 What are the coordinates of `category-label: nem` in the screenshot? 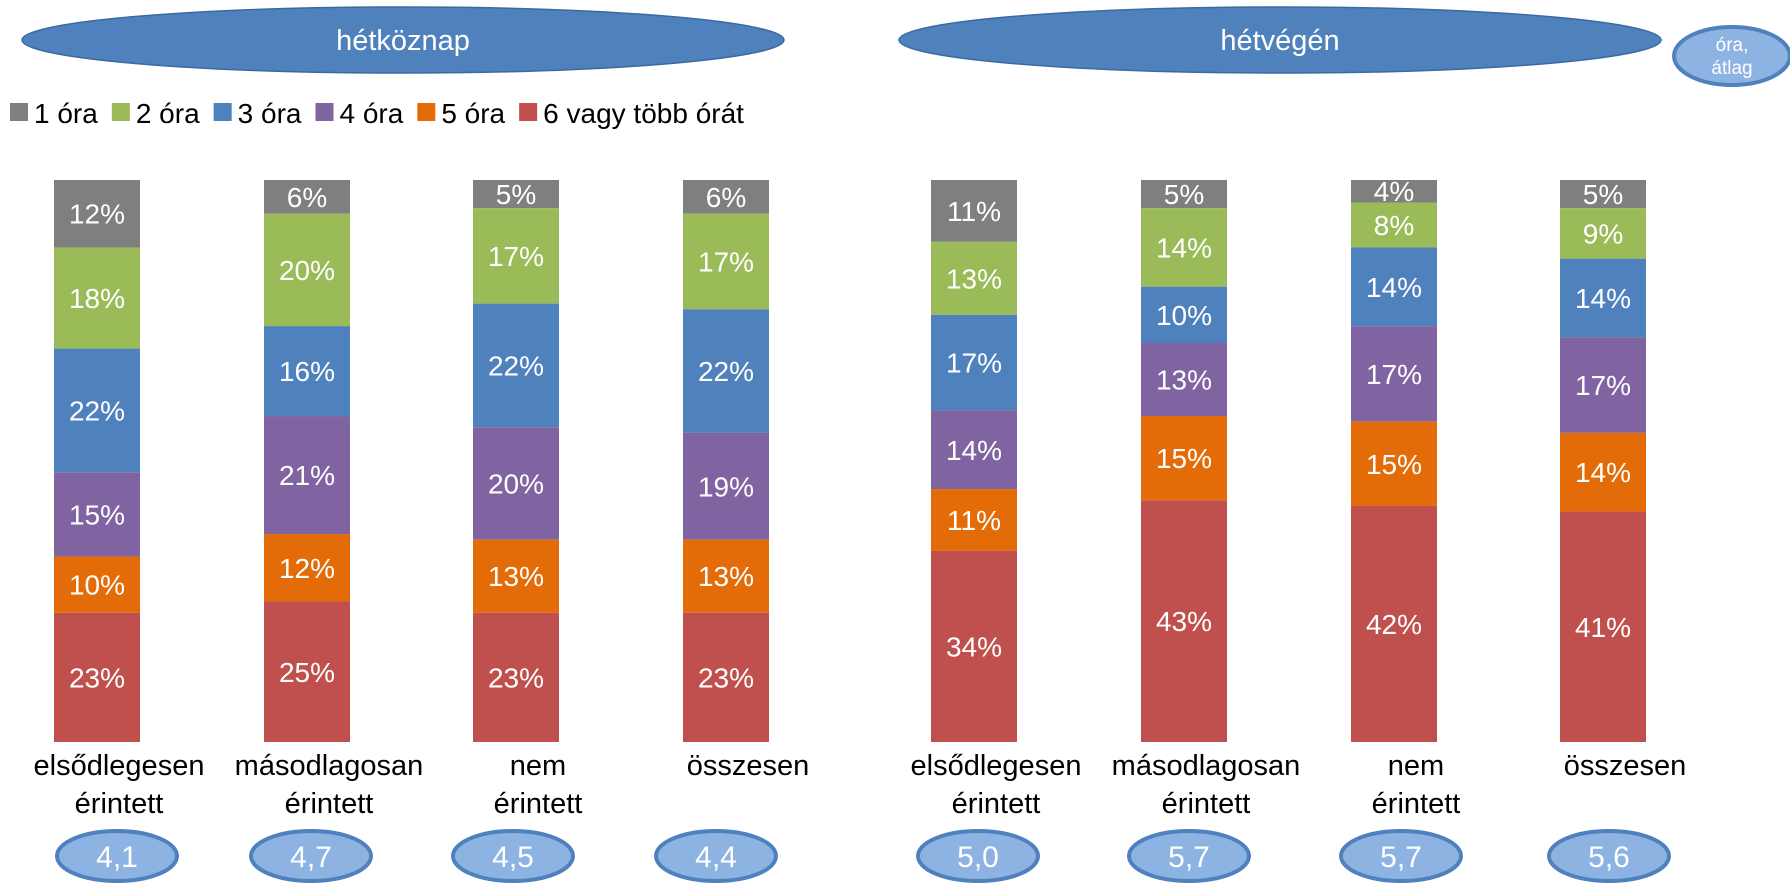 It's located at (538, 766).